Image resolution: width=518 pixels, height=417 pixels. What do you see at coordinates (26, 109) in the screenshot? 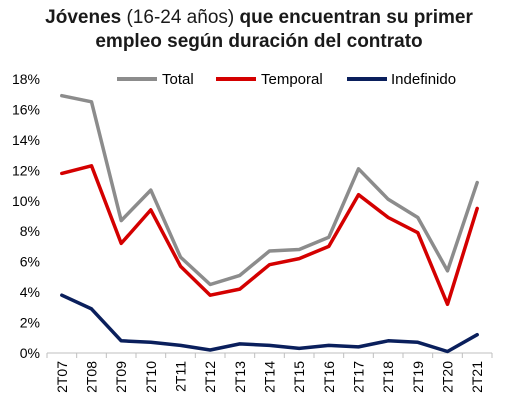
I see `y-tick-label: 16%` at bounding box center [26, 109].